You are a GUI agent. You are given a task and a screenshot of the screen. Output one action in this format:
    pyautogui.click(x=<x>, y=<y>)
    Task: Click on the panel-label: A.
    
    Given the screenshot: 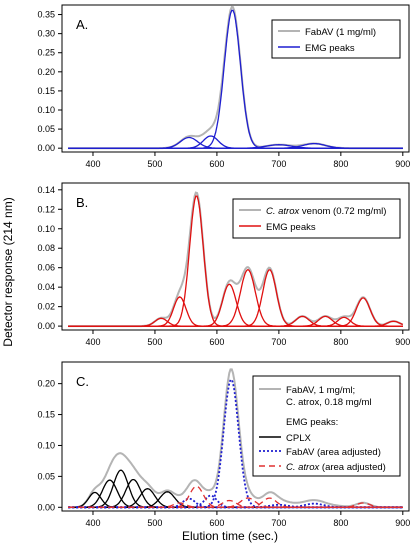 What is the action you would take?
    pyautogui.click(x=82, y=24)
    